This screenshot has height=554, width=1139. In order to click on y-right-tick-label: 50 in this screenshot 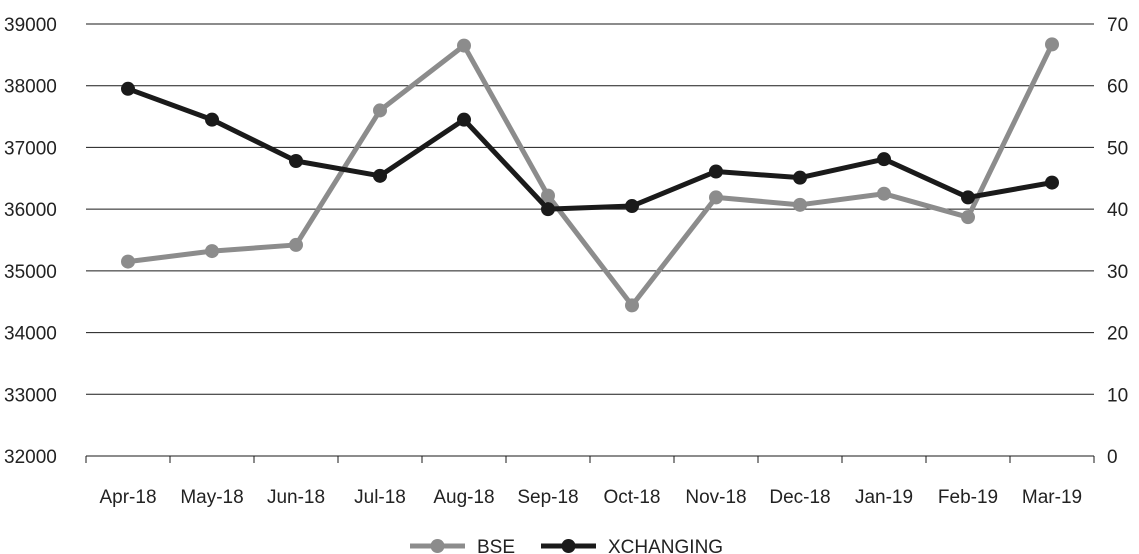, I will do `click(1117, 148)`.